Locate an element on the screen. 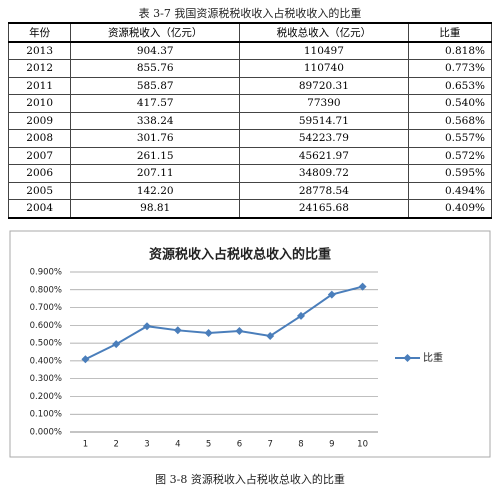  table-row: 2006 207.11 34809.72 0.595% is located at coordinates (250, 173).